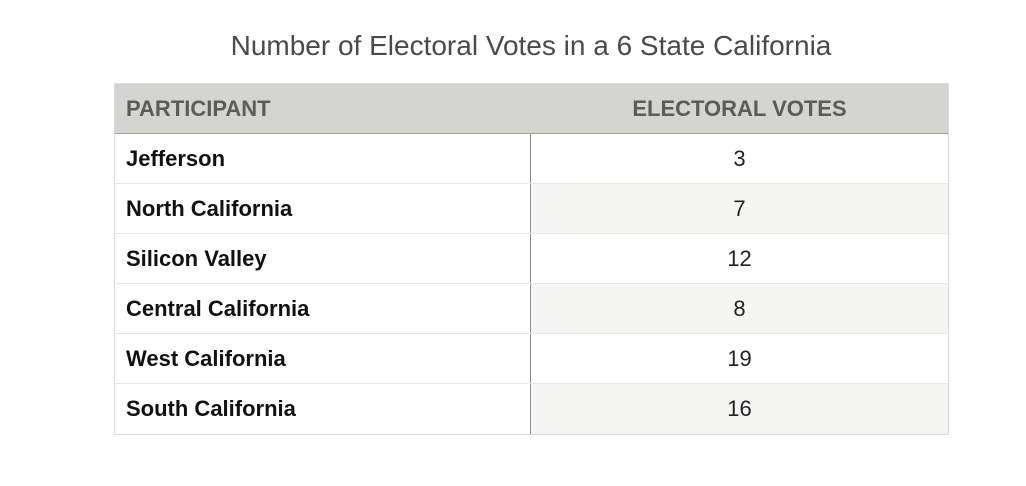 Image resolution: width=1026 pixels, height=486 pixels. What do you see at coordinates (739, 108) in the screenshot?
I see `column-header-electoral-votes: ELECTORAL VOTES` at bounding box center [739, 108].